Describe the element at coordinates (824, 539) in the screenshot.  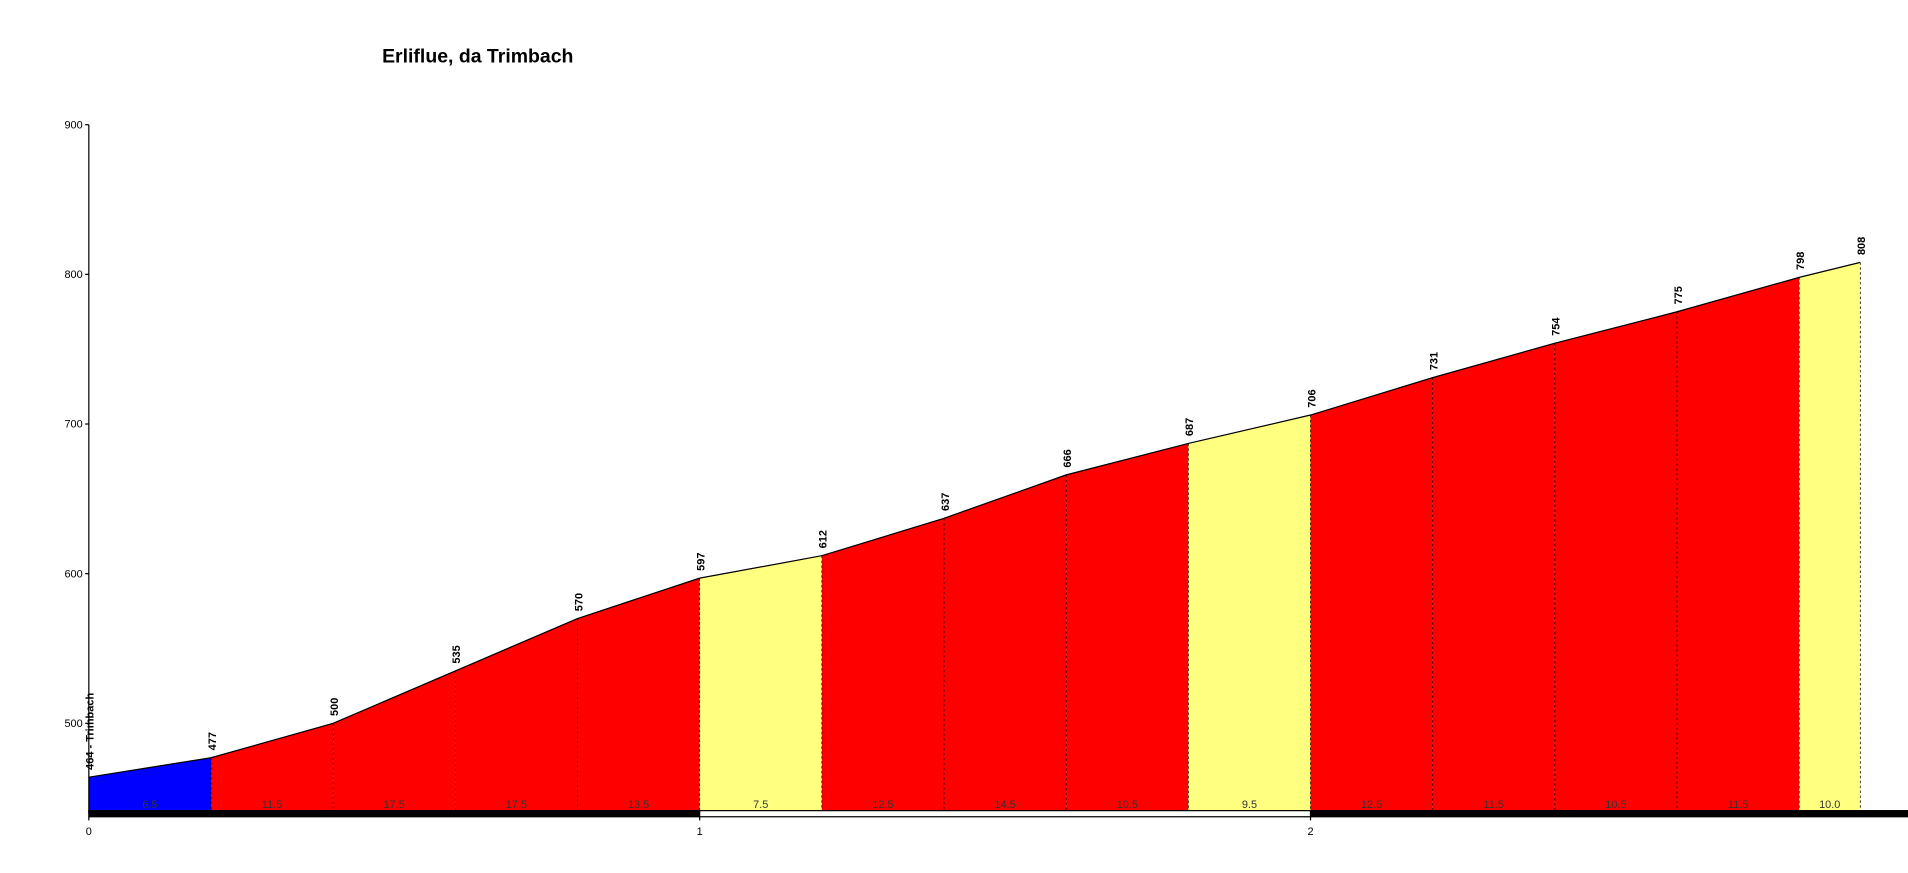
I see `elevation-label: 612` at that location.